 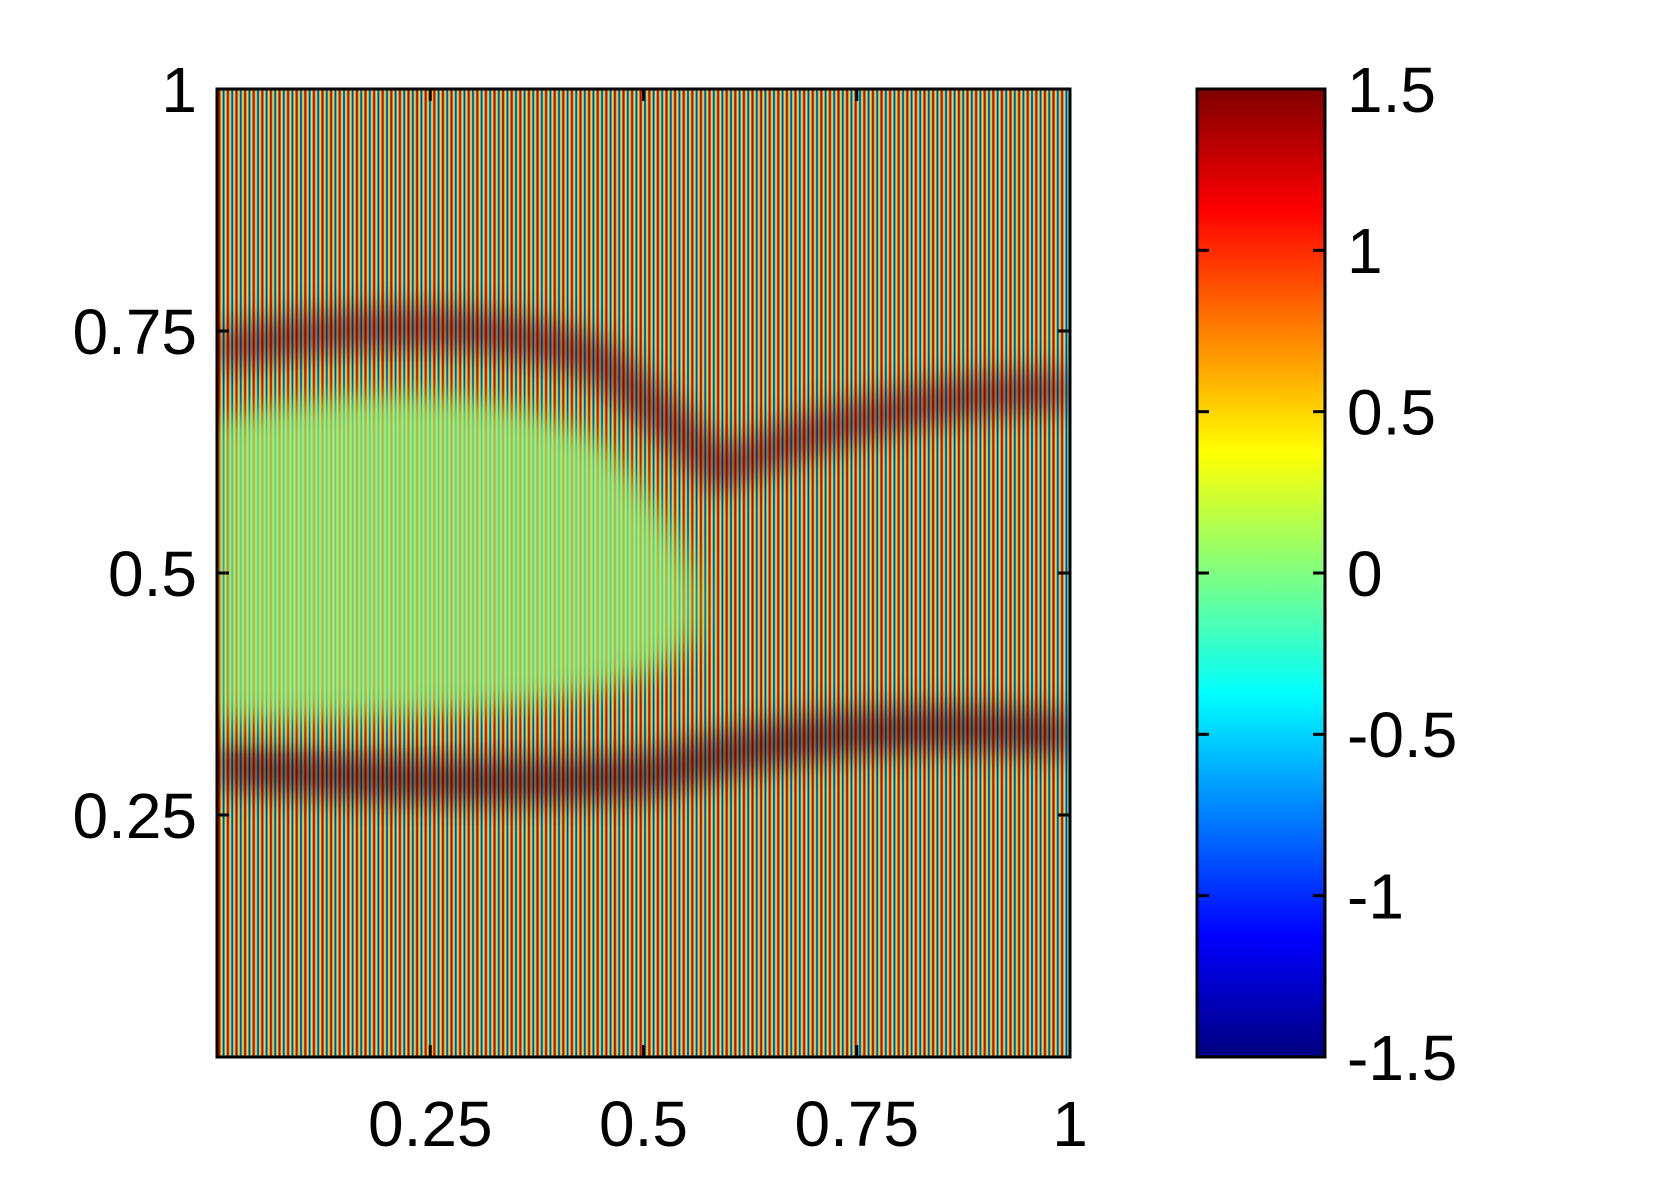 What do you see at coordinates (1402, 735) in the screenshot?
I see `colorbar-tick-label: -0.5` at bounding box center [1402, 735].